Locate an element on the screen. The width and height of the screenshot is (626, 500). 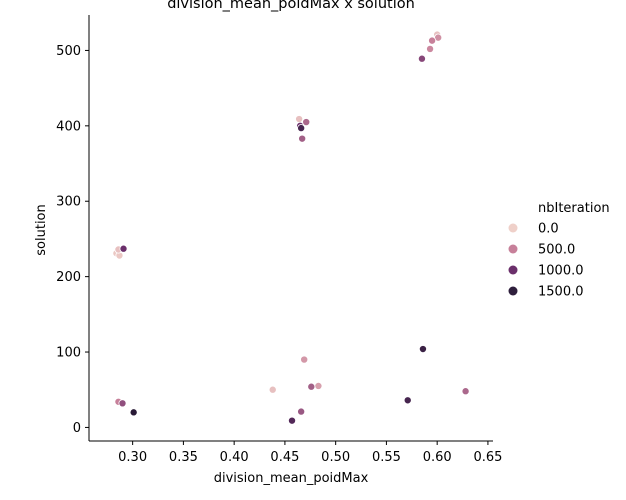
y-tick-label: 400 is located at coordinates (68, 126).